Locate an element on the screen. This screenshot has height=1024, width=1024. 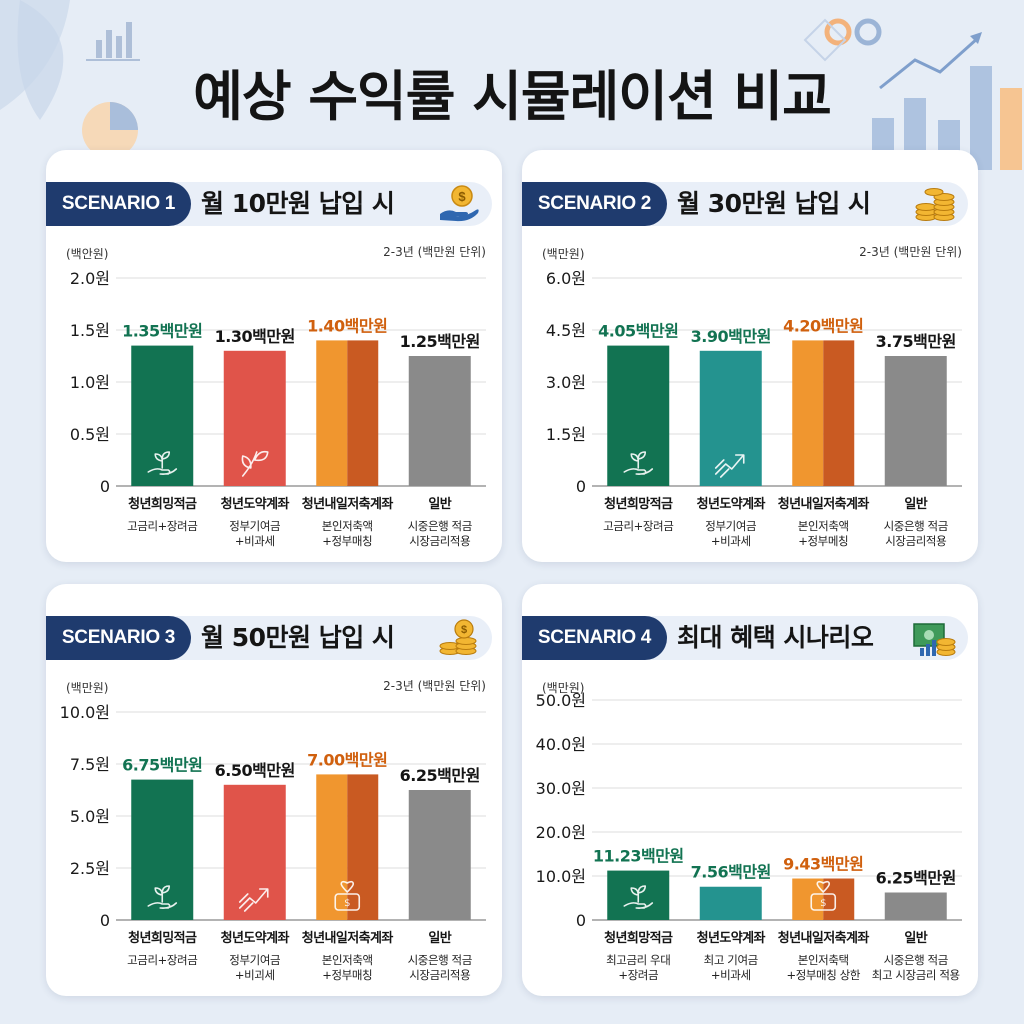
x-tick-sublabel: +정부매칭 is located at coordinates (347, 975).